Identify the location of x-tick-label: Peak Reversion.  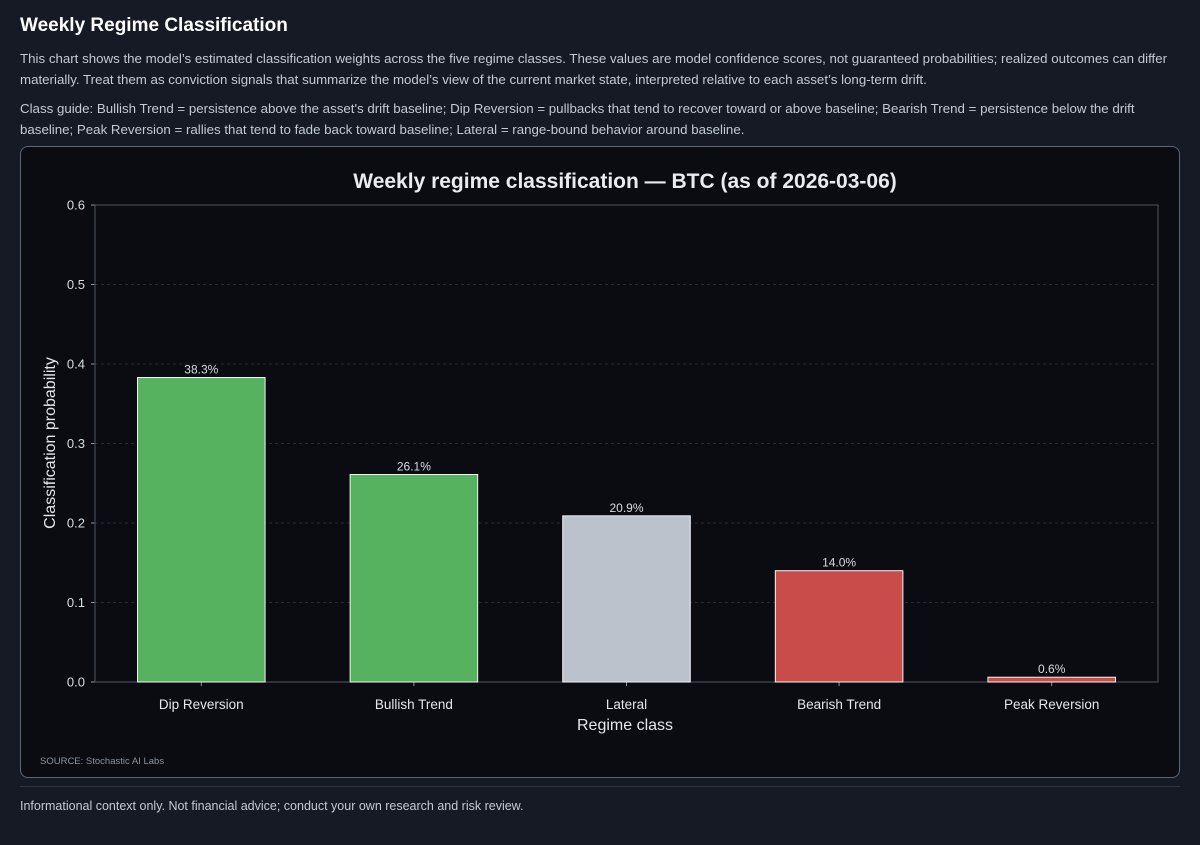
(1051, 704).